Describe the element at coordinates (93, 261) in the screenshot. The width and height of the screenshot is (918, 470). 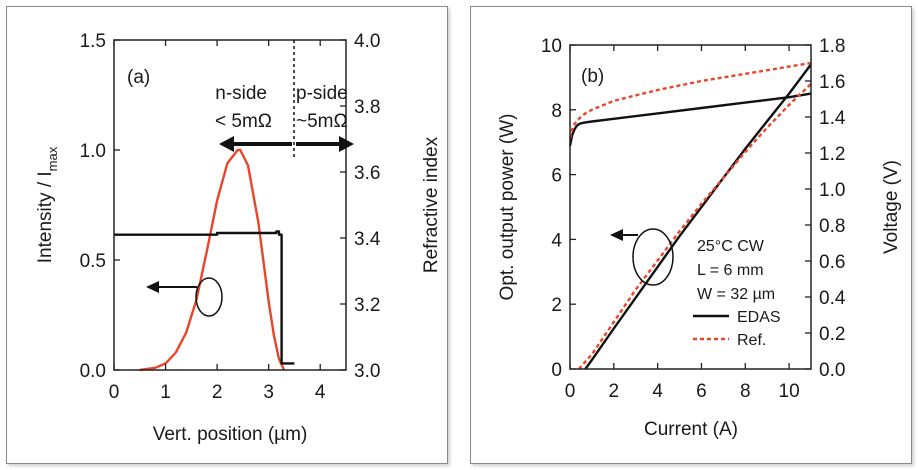
I see `chart-a-y-tick-label: 0.5` at that location.